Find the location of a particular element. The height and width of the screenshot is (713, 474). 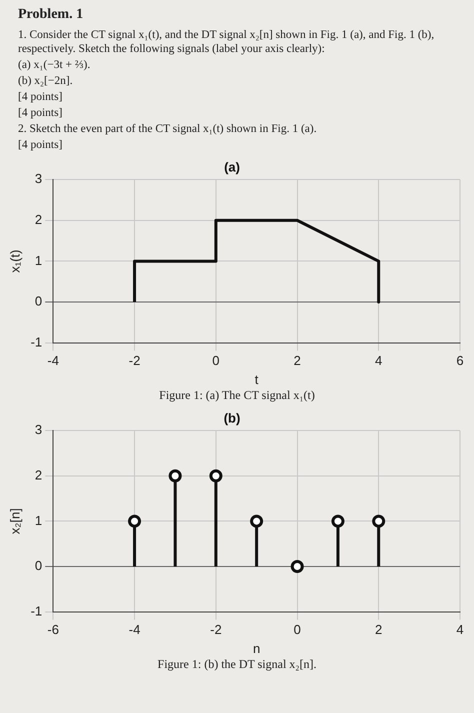

caption: Figure 1: (a) The CT signal x₁(t) is located at coordinates (237, 395).